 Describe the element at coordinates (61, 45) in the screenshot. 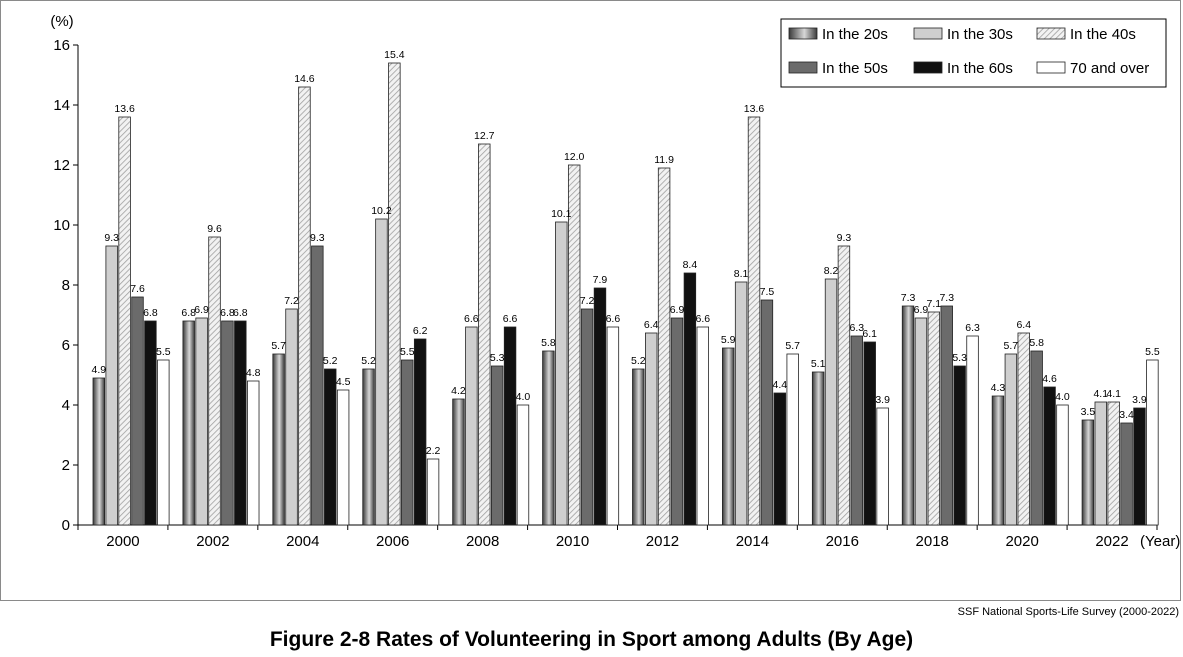

I see `y-tick-label: 16` at that location.